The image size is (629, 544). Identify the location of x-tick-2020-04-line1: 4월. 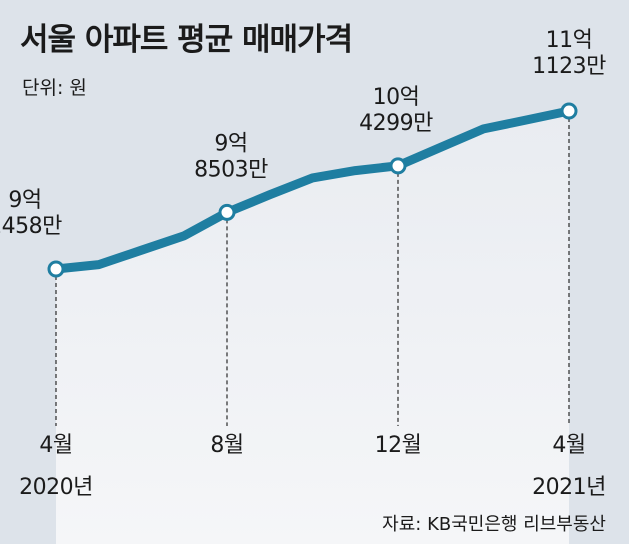
(55, 445).